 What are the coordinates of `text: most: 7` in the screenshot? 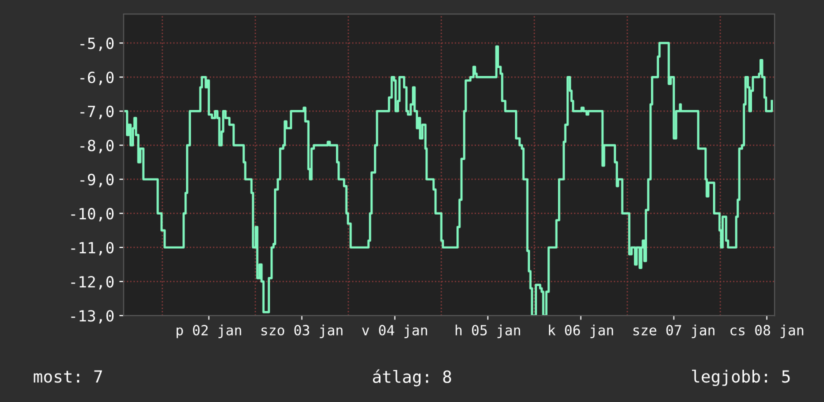 It's located at (68, 376).